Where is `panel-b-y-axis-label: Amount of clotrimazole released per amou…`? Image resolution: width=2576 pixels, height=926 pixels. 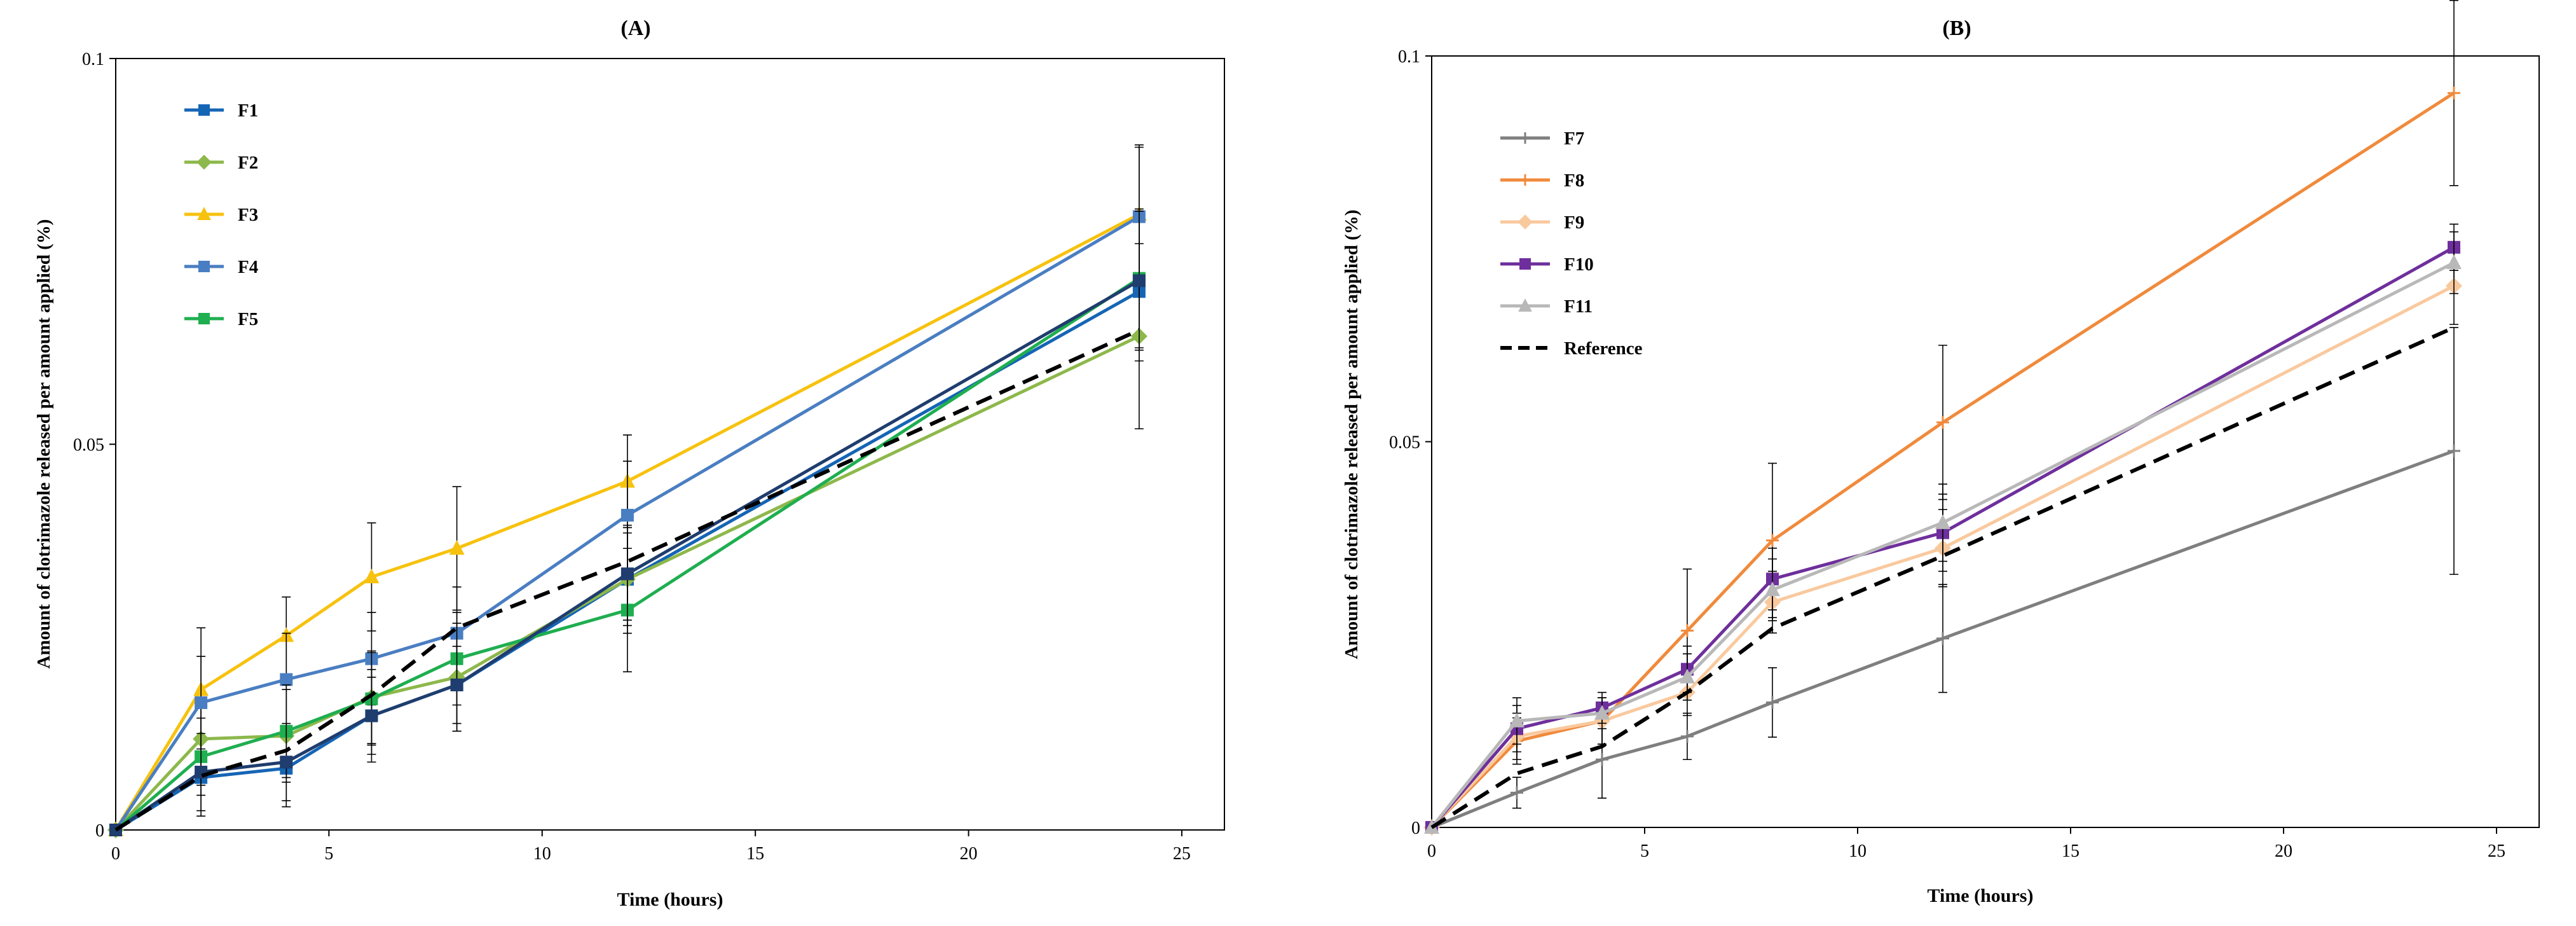 panel-b-y-axis-label: Amount of clotrimazole released per amou… is located at coordinates (1351, 435).